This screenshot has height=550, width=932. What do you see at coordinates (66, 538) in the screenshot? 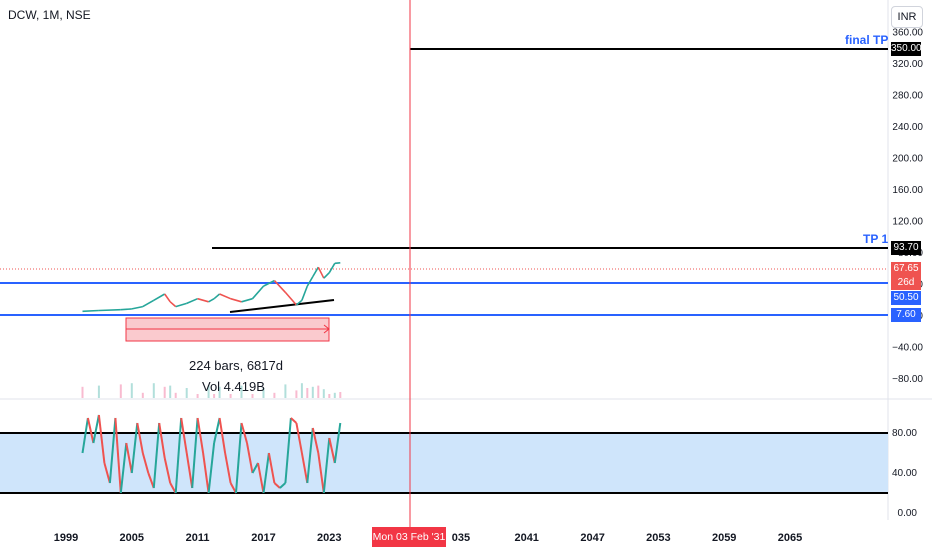
I see `time-tick-label: 1999` at bounding box center [66, 538].